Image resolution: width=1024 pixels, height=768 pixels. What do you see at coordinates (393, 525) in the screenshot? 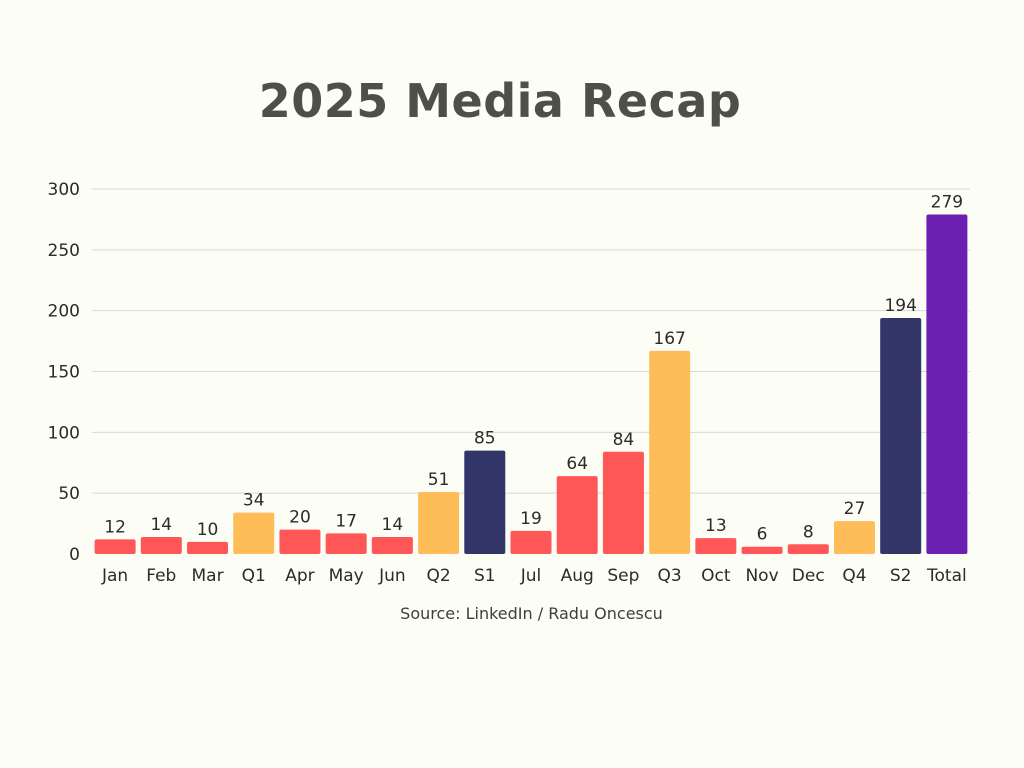
I see `value-label-jun: 14` at bounding box center [393, 525].